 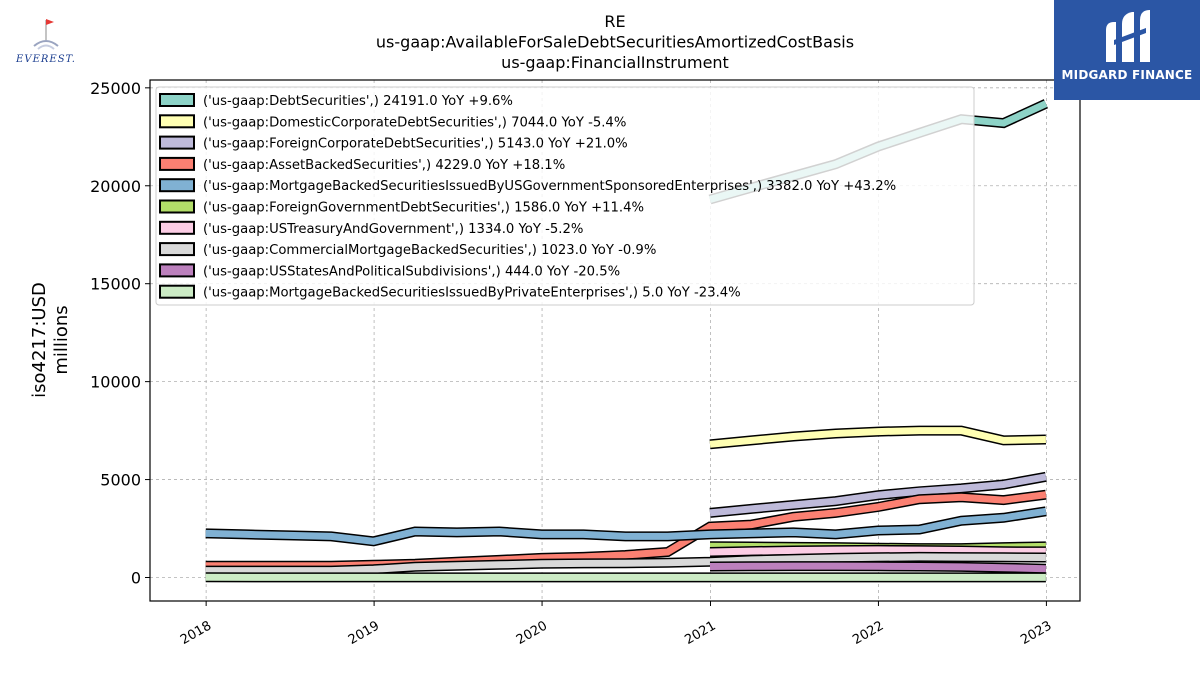 What do you see at coordinates (136, 577) in the screenshot?
I see `y-tick-label: 0` at bounding box center [136, 577].